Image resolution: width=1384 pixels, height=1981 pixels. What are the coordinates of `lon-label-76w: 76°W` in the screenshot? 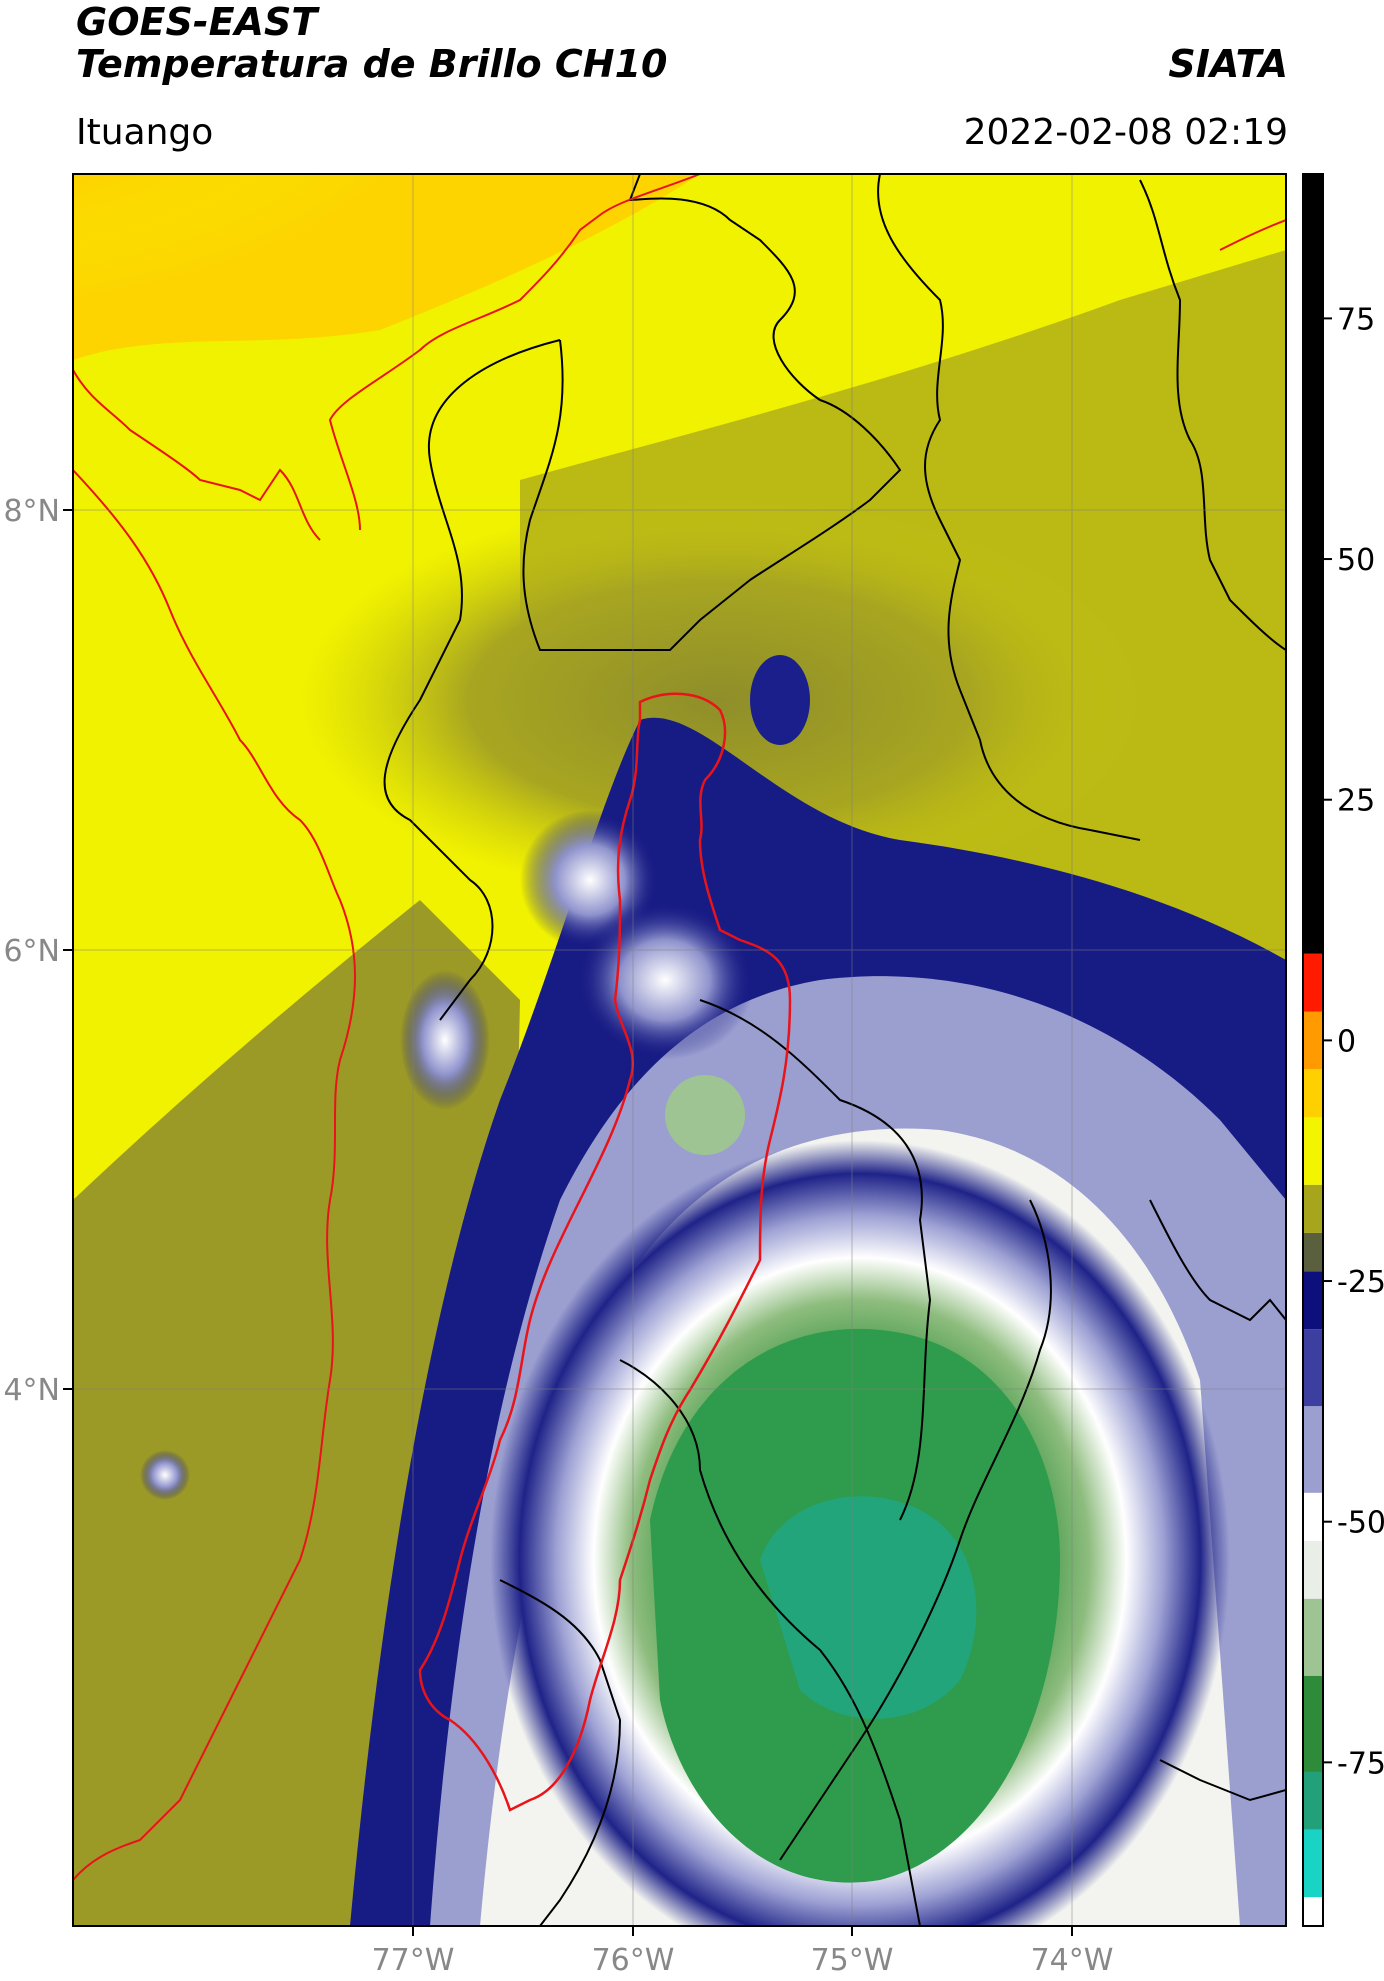 It's located at (633, 1960).